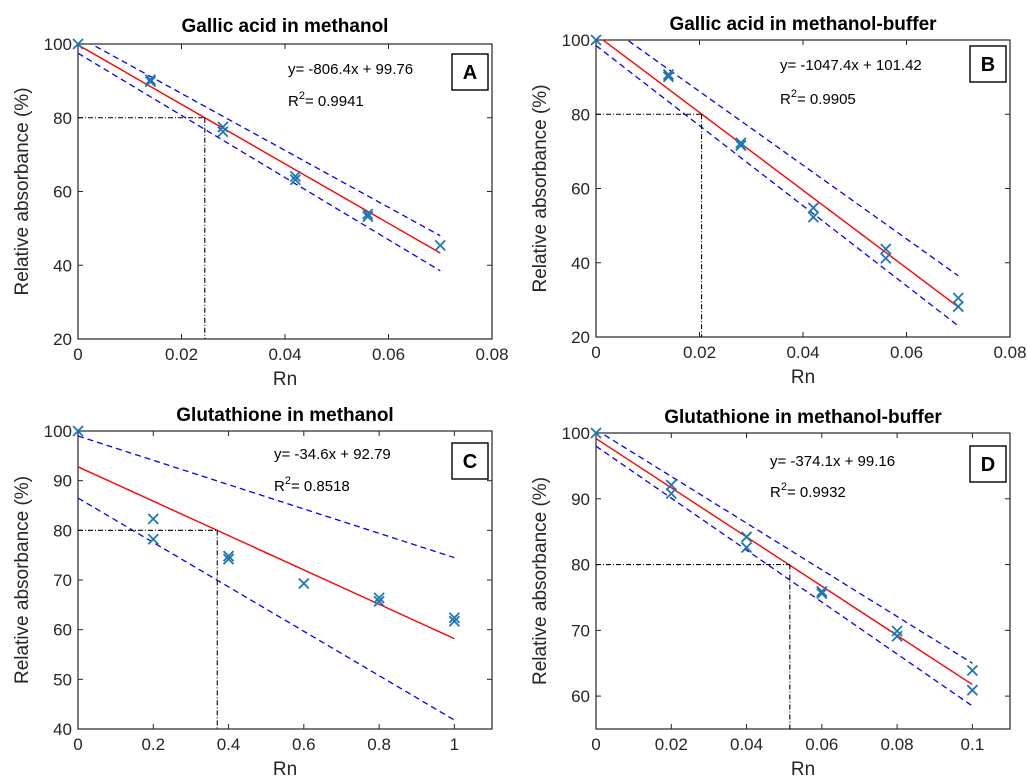 The height and width of the screenshot is (783, 1028). I want to click on r-squared-text: R2= 0.8518, so click(312, 485).